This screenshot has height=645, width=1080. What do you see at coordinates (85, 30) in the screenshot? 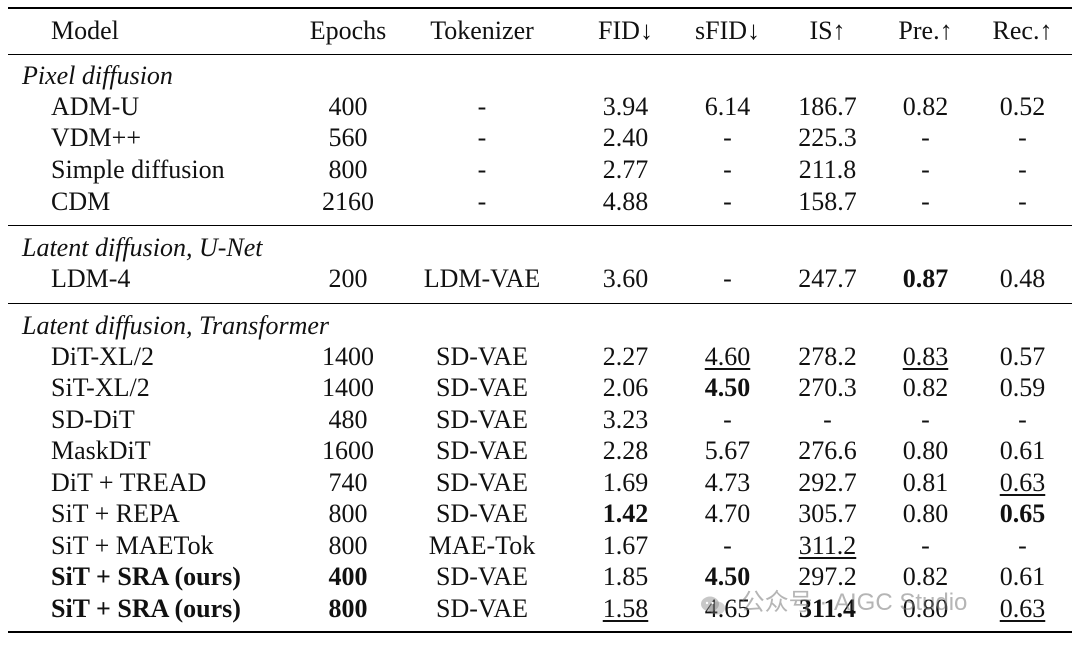
I see `header-model: Model` at bounding box center [85, 30].